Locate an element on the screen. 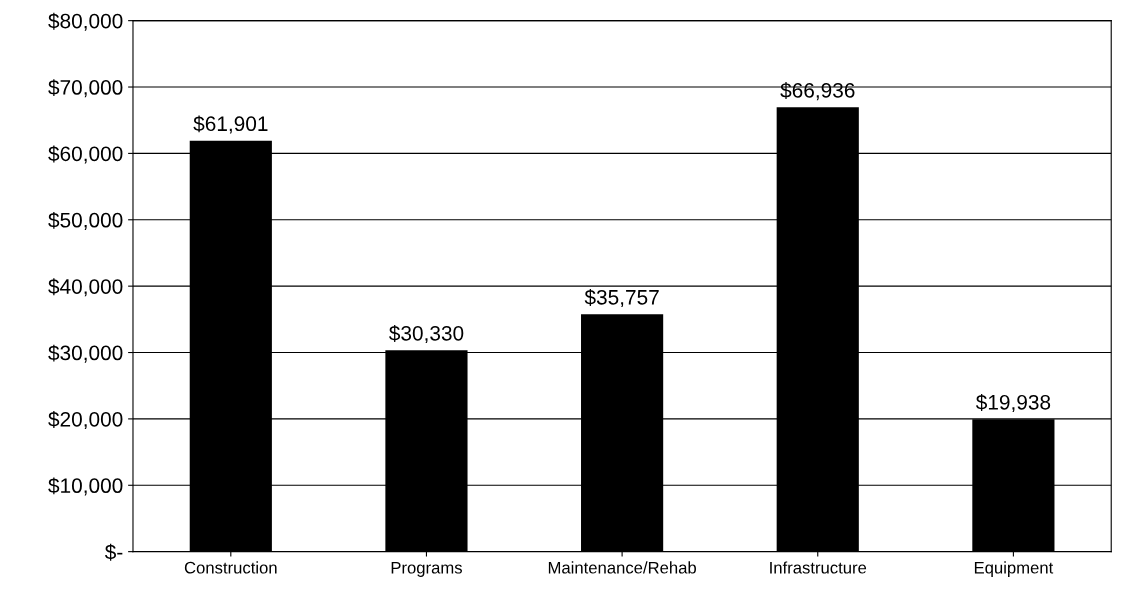  x-tick-label: Equipment is located at coordinates (1014, 569).